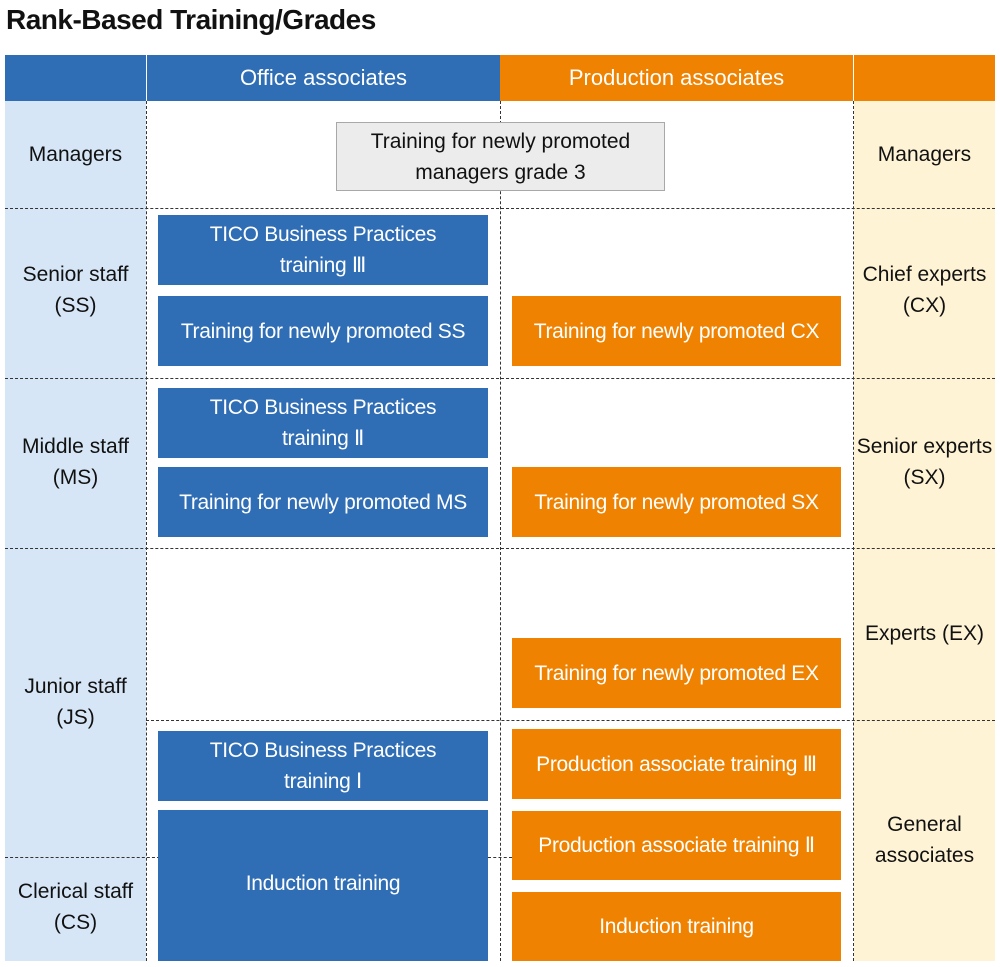 Image resolution: width=1000 pixels, height=967 pixels. I want to click on training-induction-production: Induction training, so click(676, 926).